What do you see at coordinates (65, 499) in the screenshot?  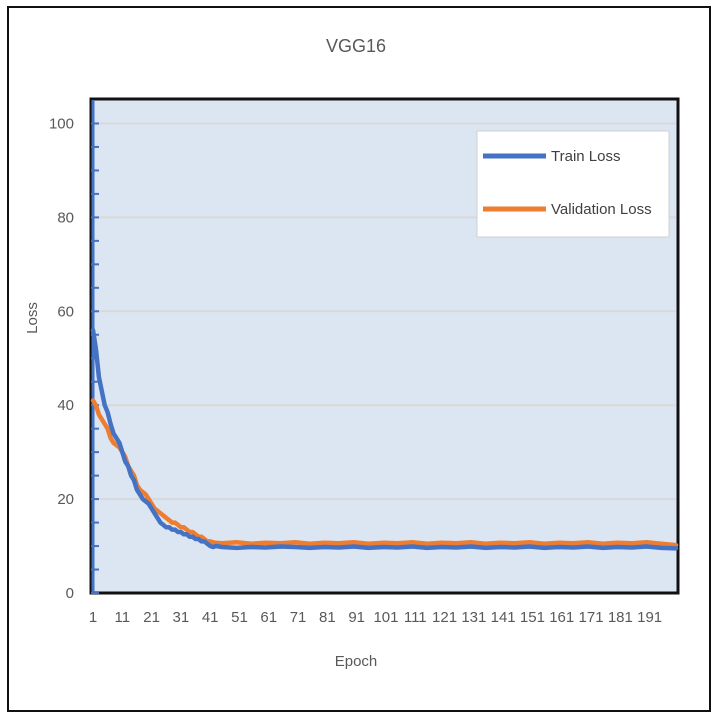 I see `y-tick-label: 20` at bounding box center [65, 499].